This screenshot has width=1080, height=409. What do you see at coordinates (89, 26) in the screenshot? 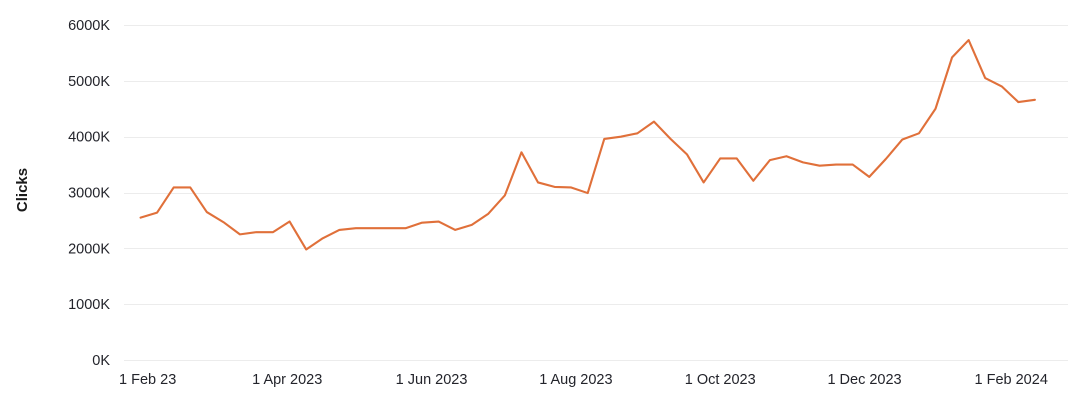
I see `y-tick-label: 6000K` at bounding box center [89, 26].